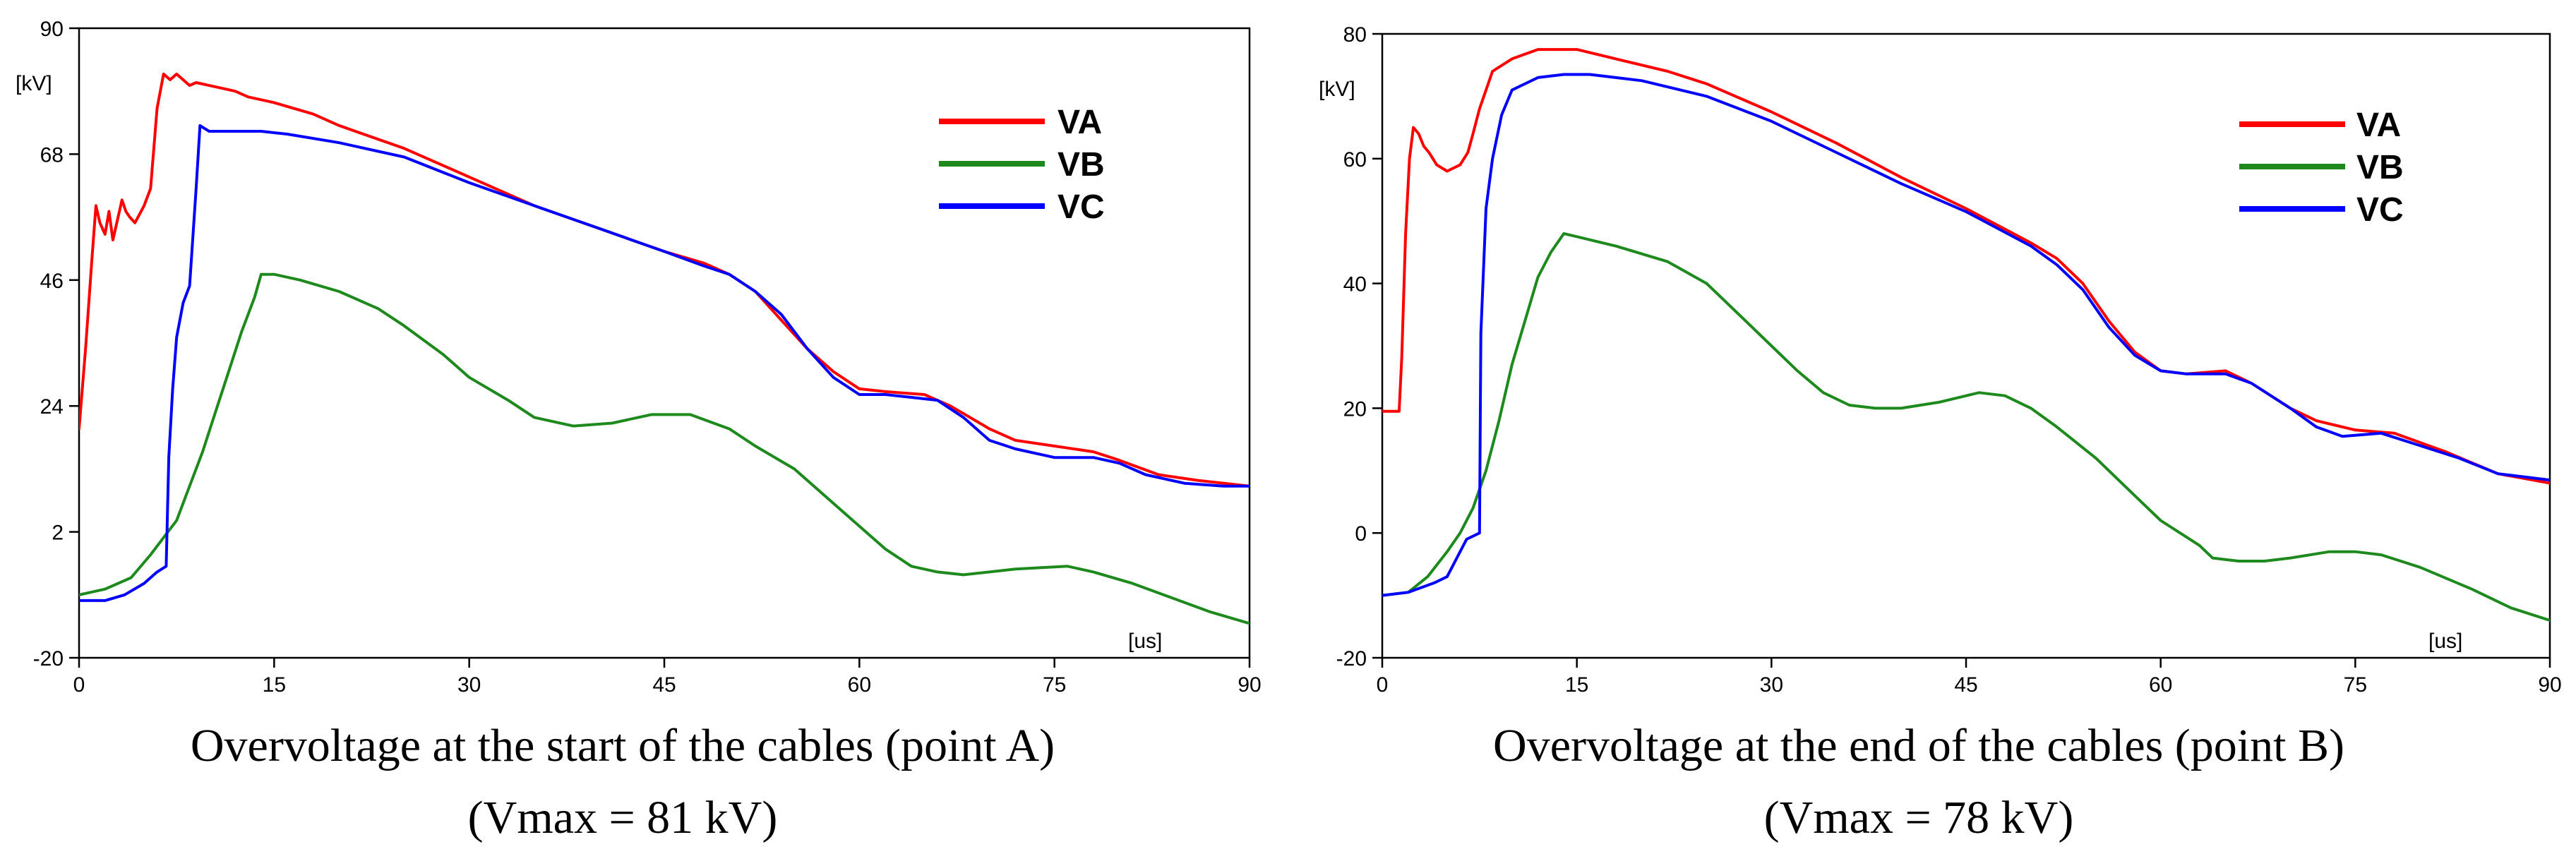 The width and height of the screenshot is (2576, 866). Describe the element at coordinates (1355, 160) in the screenshot. I see `y-tick-label: 60` at that location.